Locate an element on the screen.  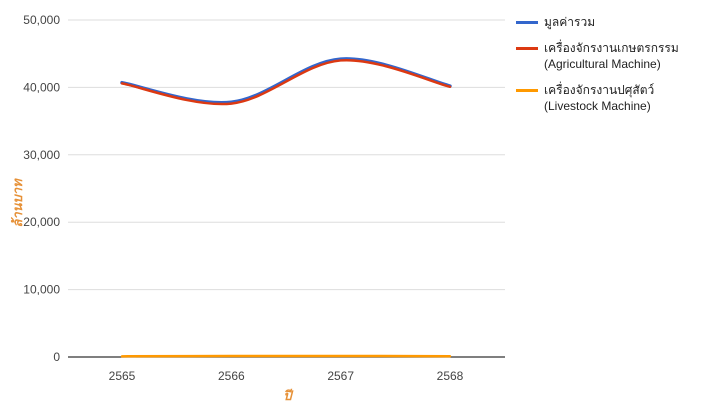
x-tick-label: 2565 is located at coordinates (122, 376).